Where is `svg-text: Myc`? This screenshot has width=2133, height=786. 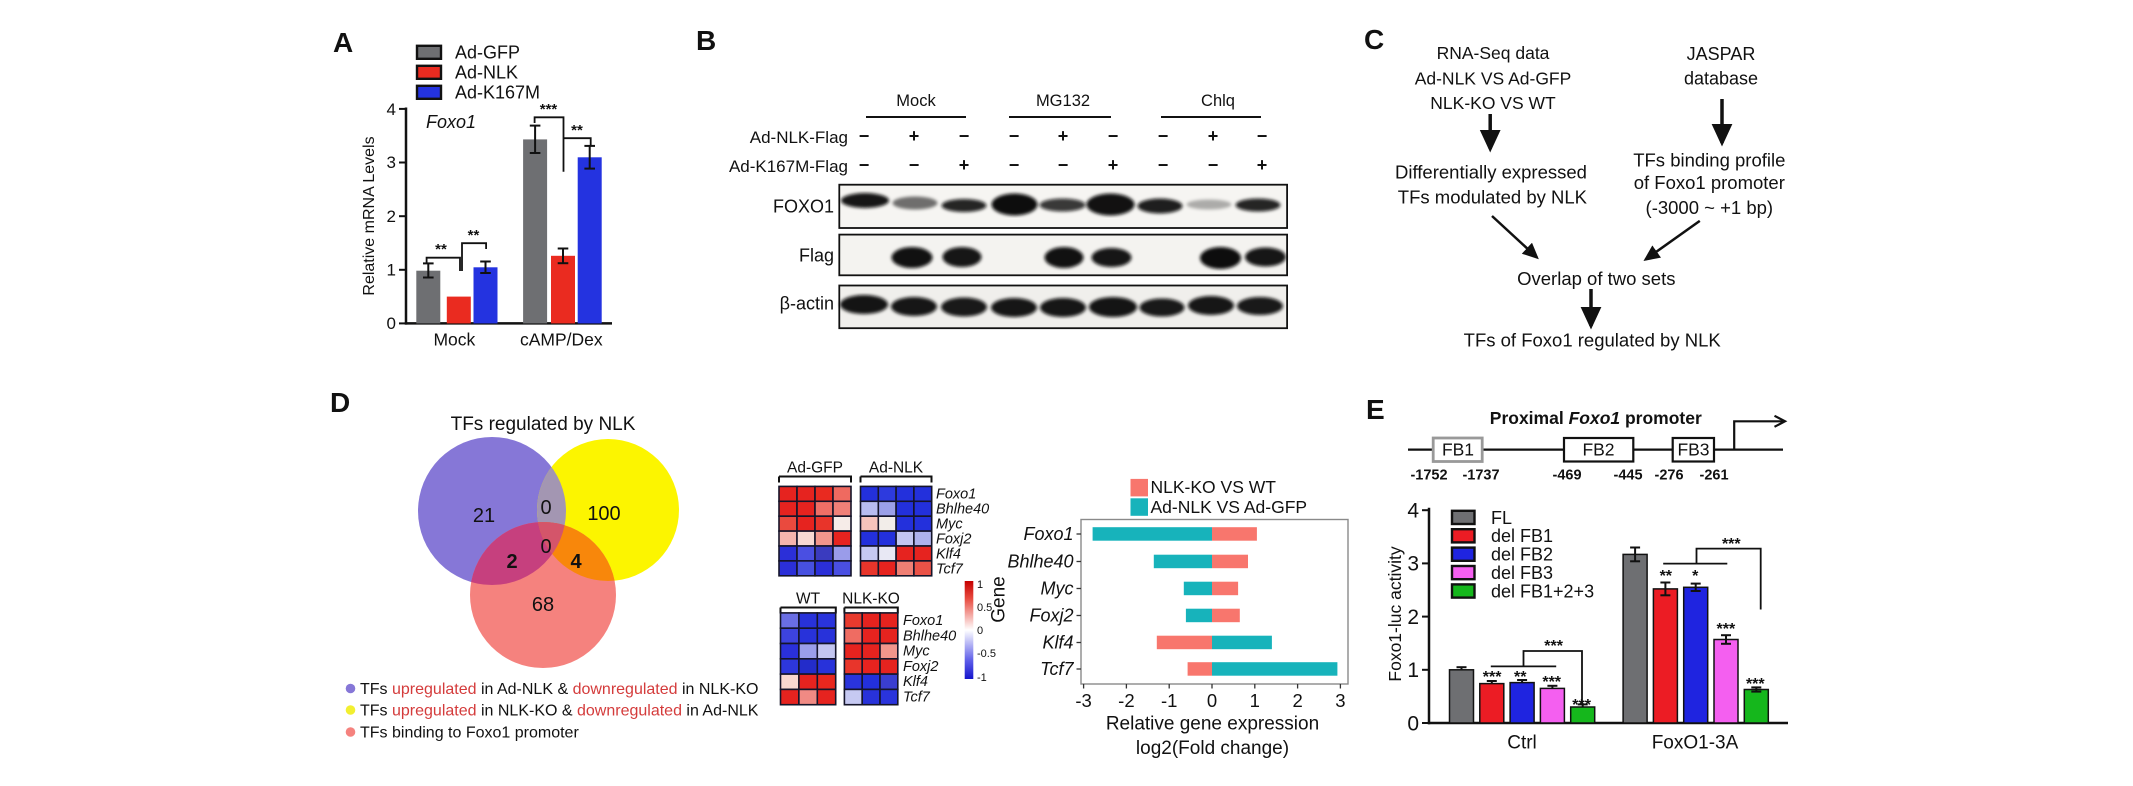 svg-text: Myc is located at coordinates (949, 525).